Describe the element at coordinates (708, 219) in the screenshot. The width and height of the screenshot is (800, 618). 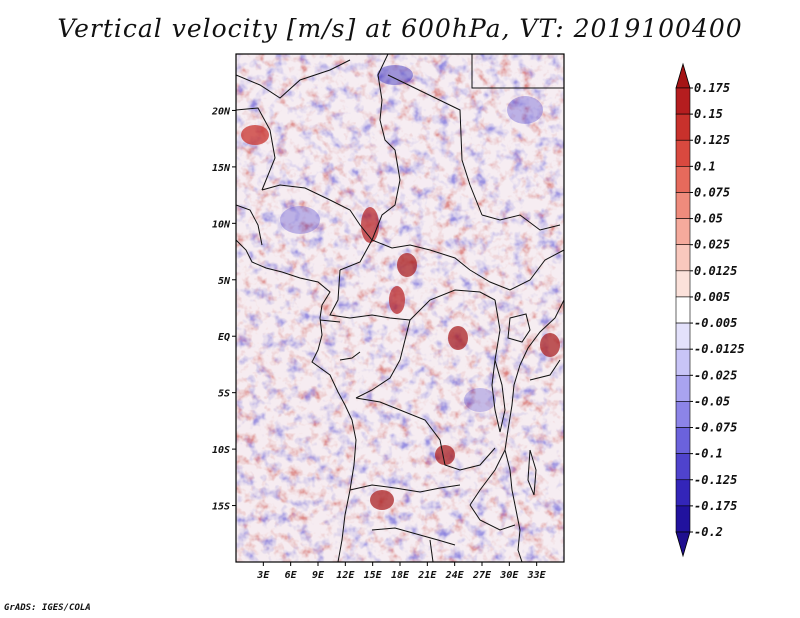
I see `colorbar-label: 0.05` at that location.